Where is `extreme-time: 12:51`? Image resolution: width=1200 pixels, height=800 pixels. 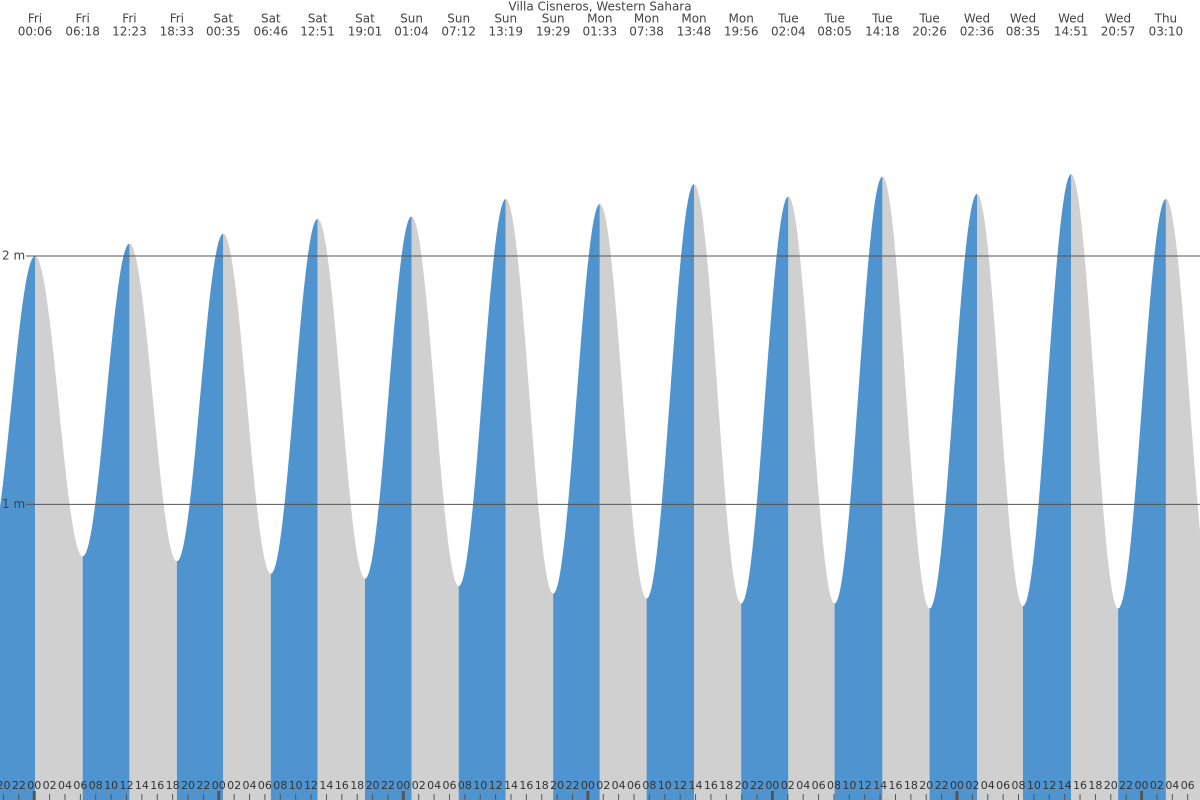
extreme-time: 12:51 is located at coordinates (317, 32).